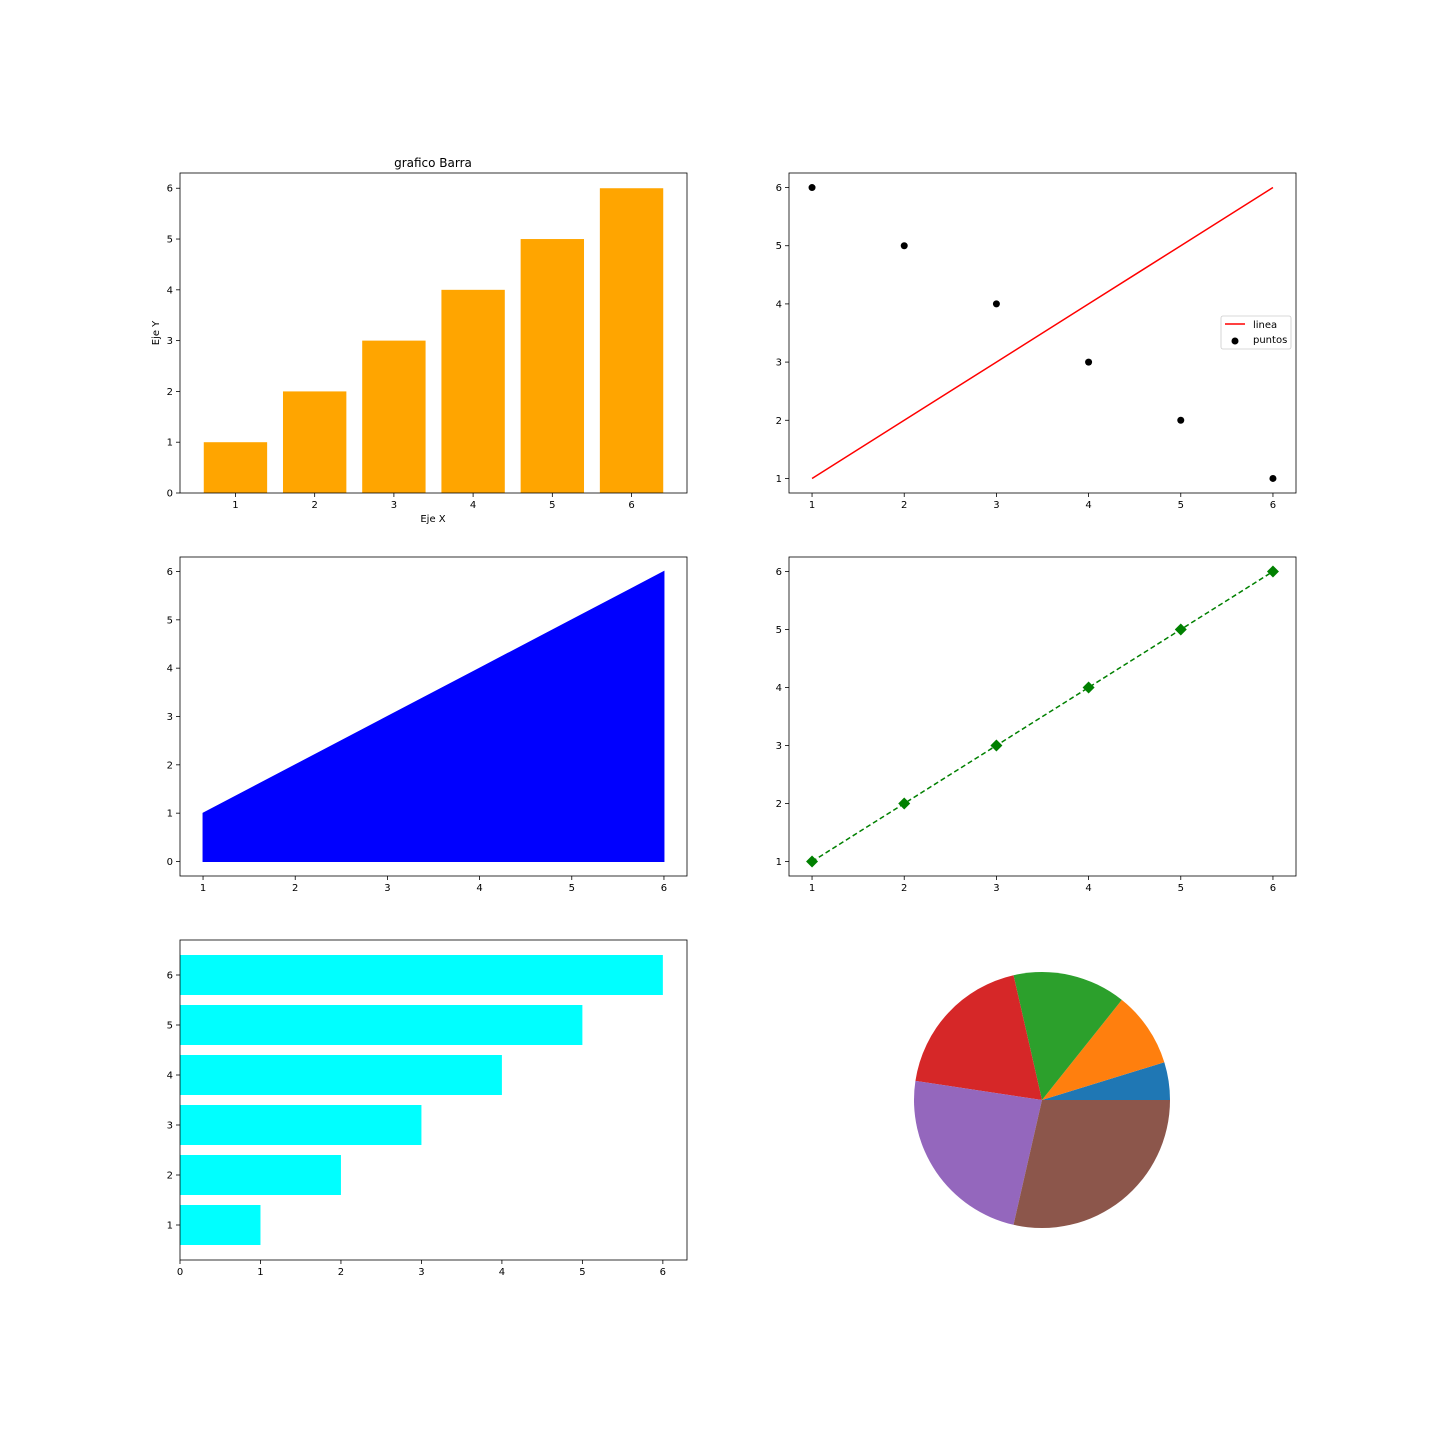  What do you see at coordinates (1256, 332) in the screenshot?
I see `legend: linea puntos` at bounding box center [1256, 332].